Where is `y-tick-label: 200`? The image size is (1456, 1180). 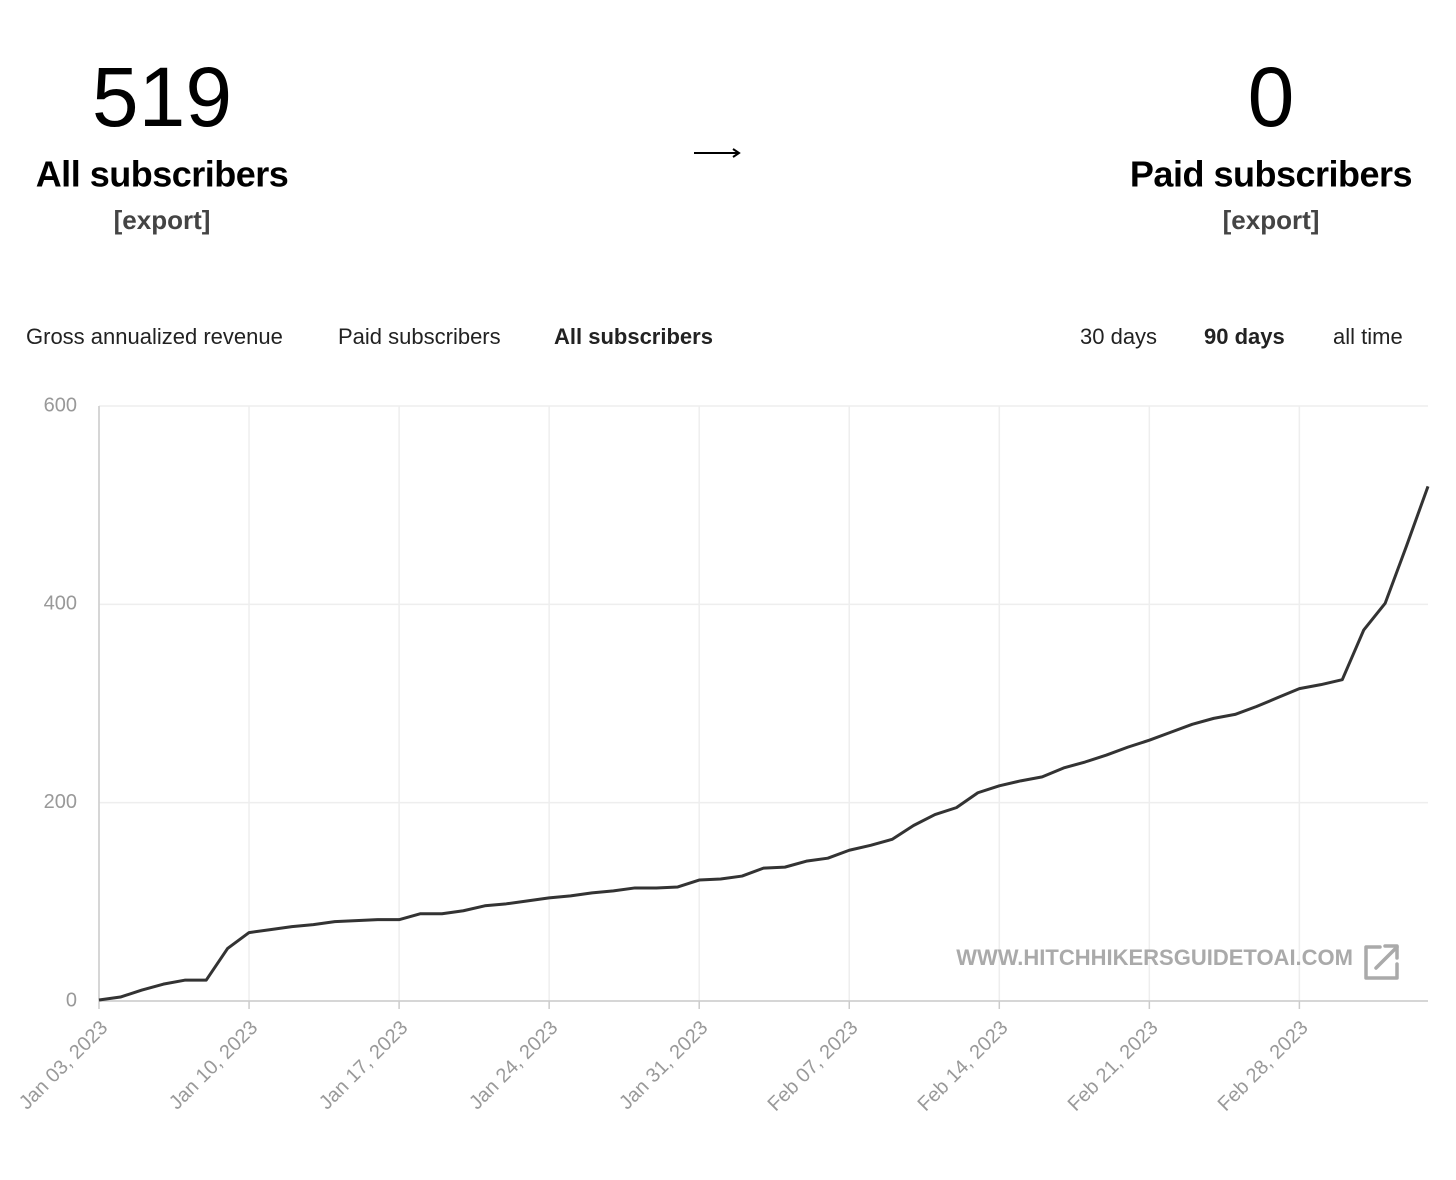 y-tick-label: 200 is located at coordinates (60, 802).